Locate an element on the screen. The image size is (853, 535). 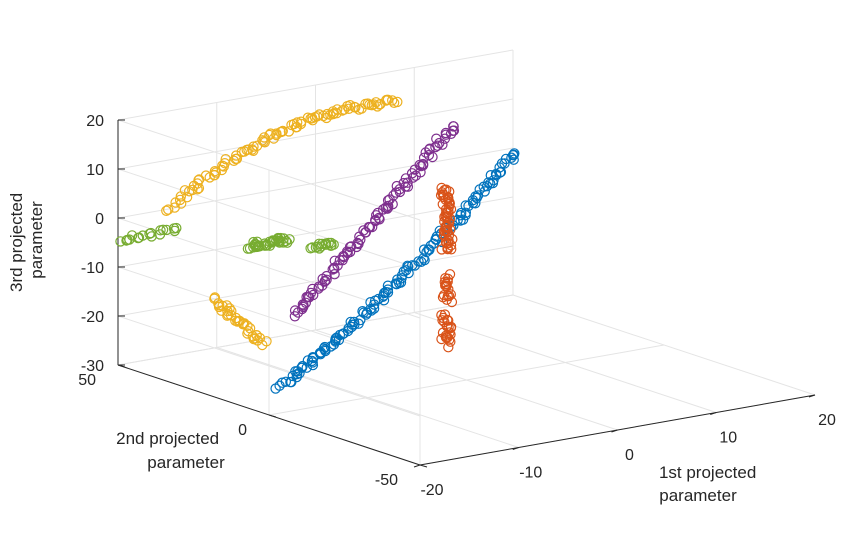
y-tick-label: 50 is located at coordinates (87, 380).